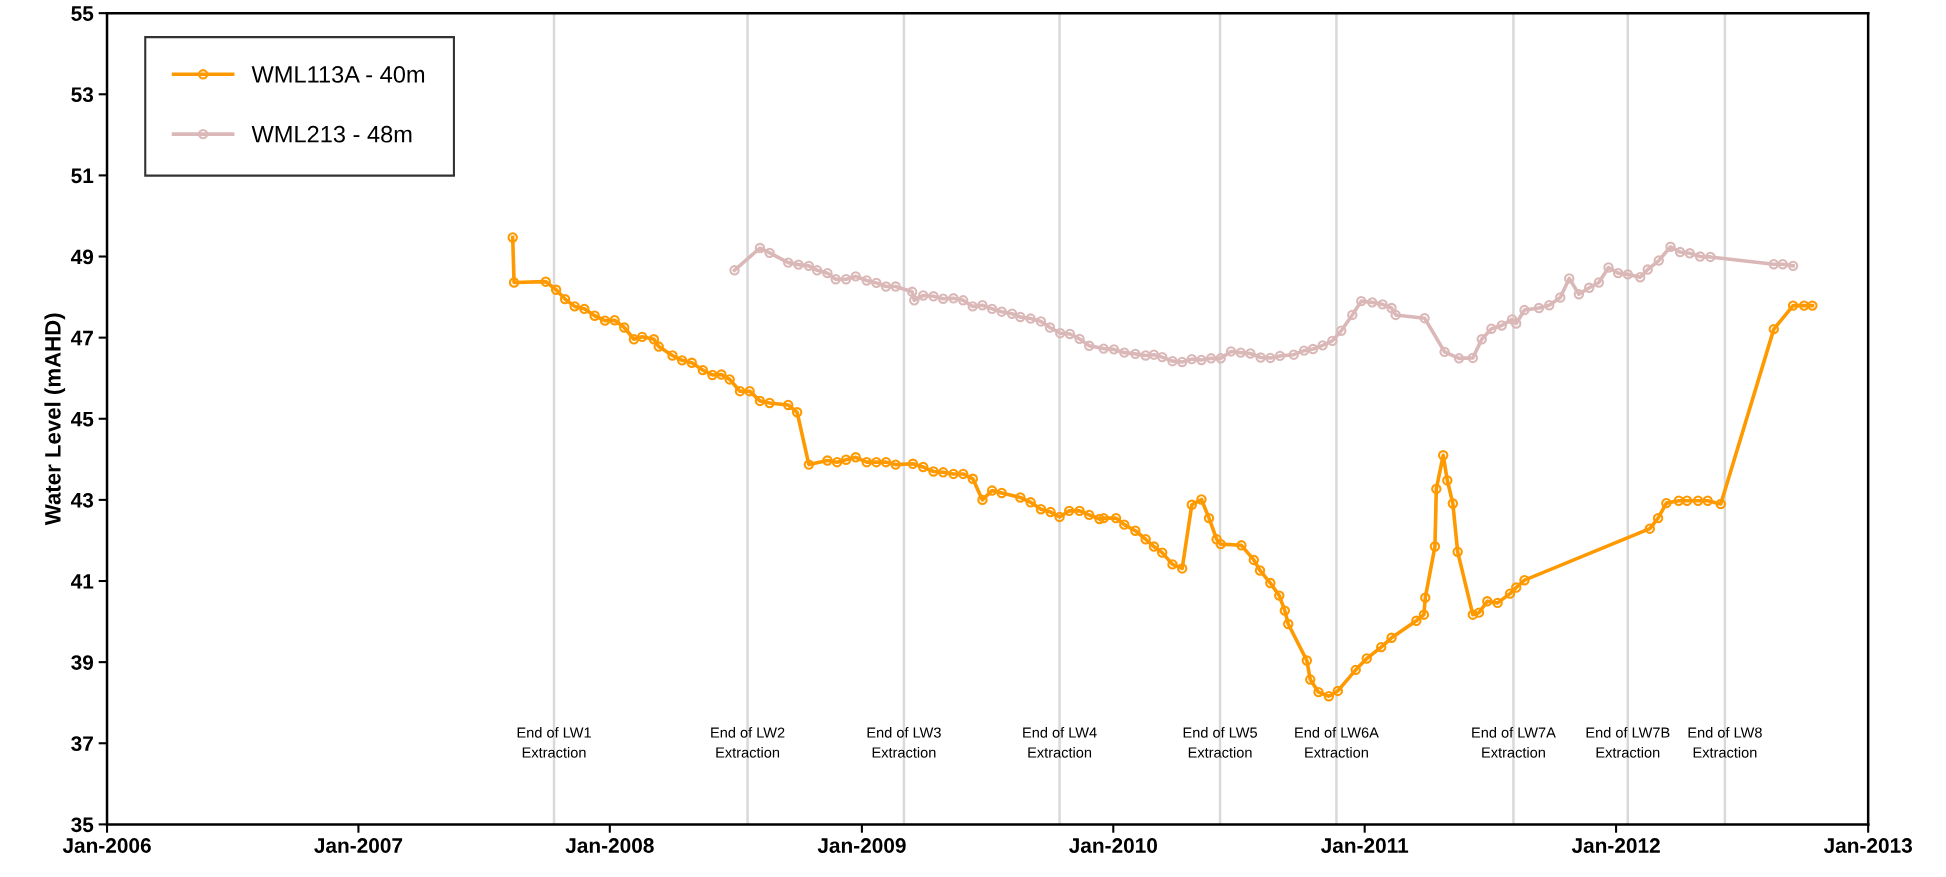 The image size is (1946, 877). I want to click on x-tick-label: Jan-2009, so click(861, 845).